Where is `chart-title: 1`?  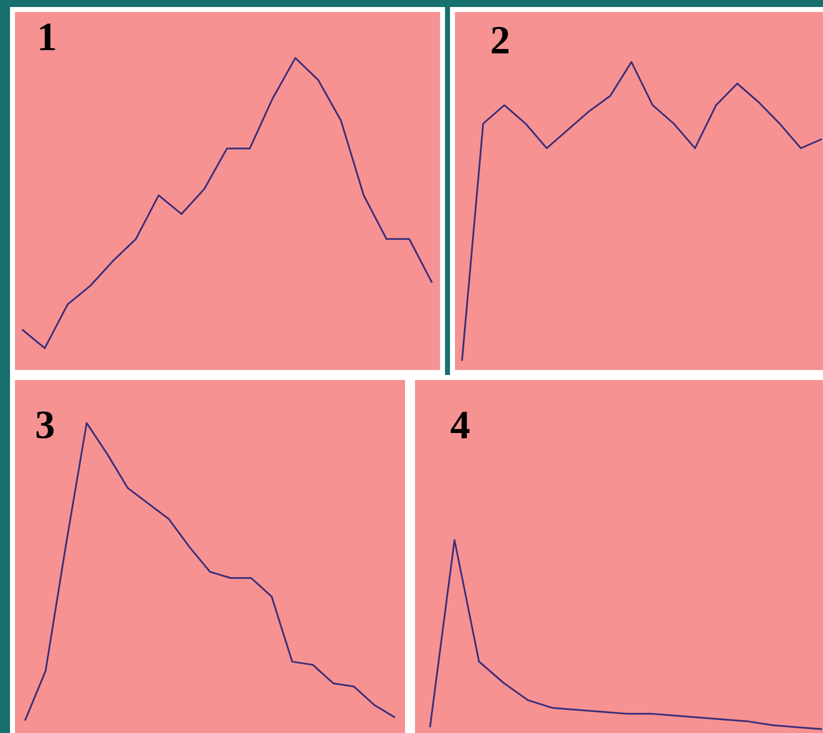 chart-title: 1 is located at coordinates (47, 37).